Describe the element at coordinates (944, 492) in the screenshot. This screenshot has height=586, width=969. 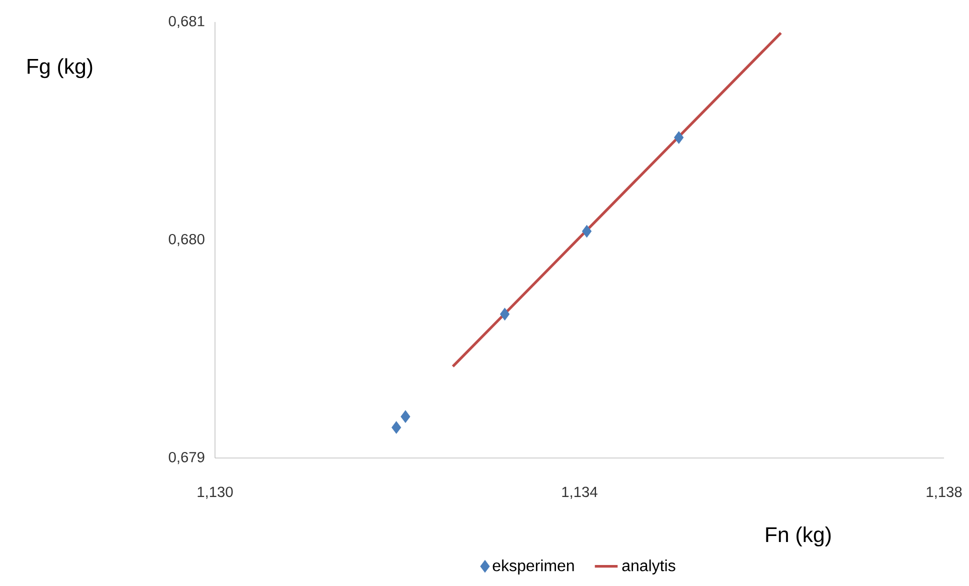
I see `x-tick-label: 1,138` at that location.